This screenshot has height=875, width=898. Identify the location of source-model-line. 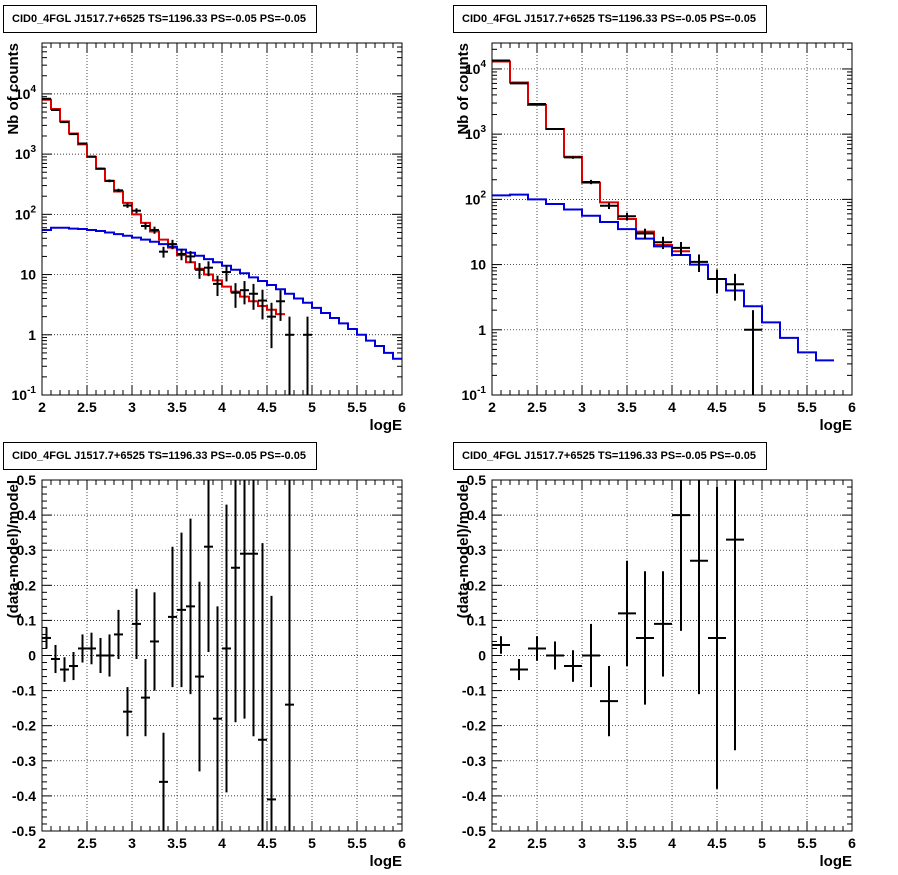
(222, 293).